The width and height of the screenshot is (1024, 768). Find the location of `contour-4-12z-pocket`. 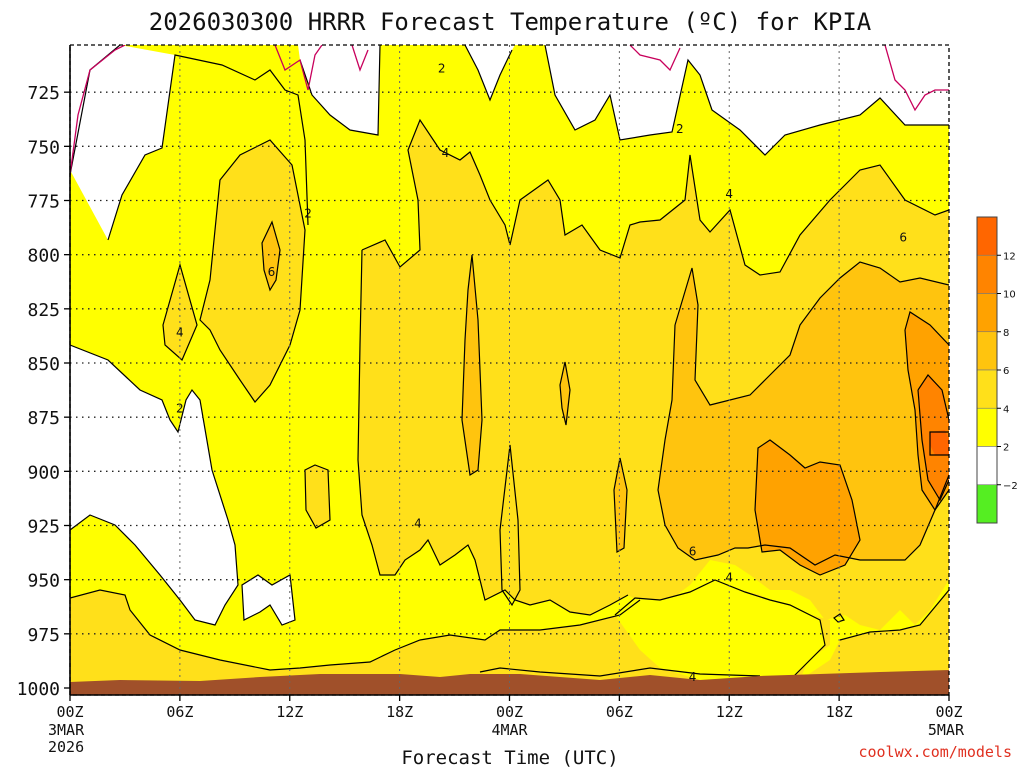

contour-4-12z-pocket is located at coordinates (317, 496).